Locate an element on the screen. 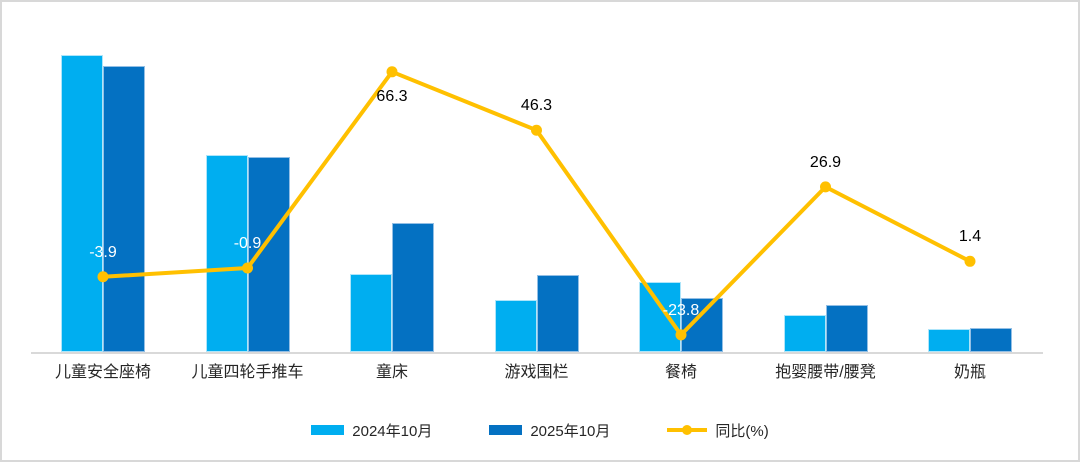 The image size is (1080, 462). legend-line-marker-icon is located at coordinates (687, 430).